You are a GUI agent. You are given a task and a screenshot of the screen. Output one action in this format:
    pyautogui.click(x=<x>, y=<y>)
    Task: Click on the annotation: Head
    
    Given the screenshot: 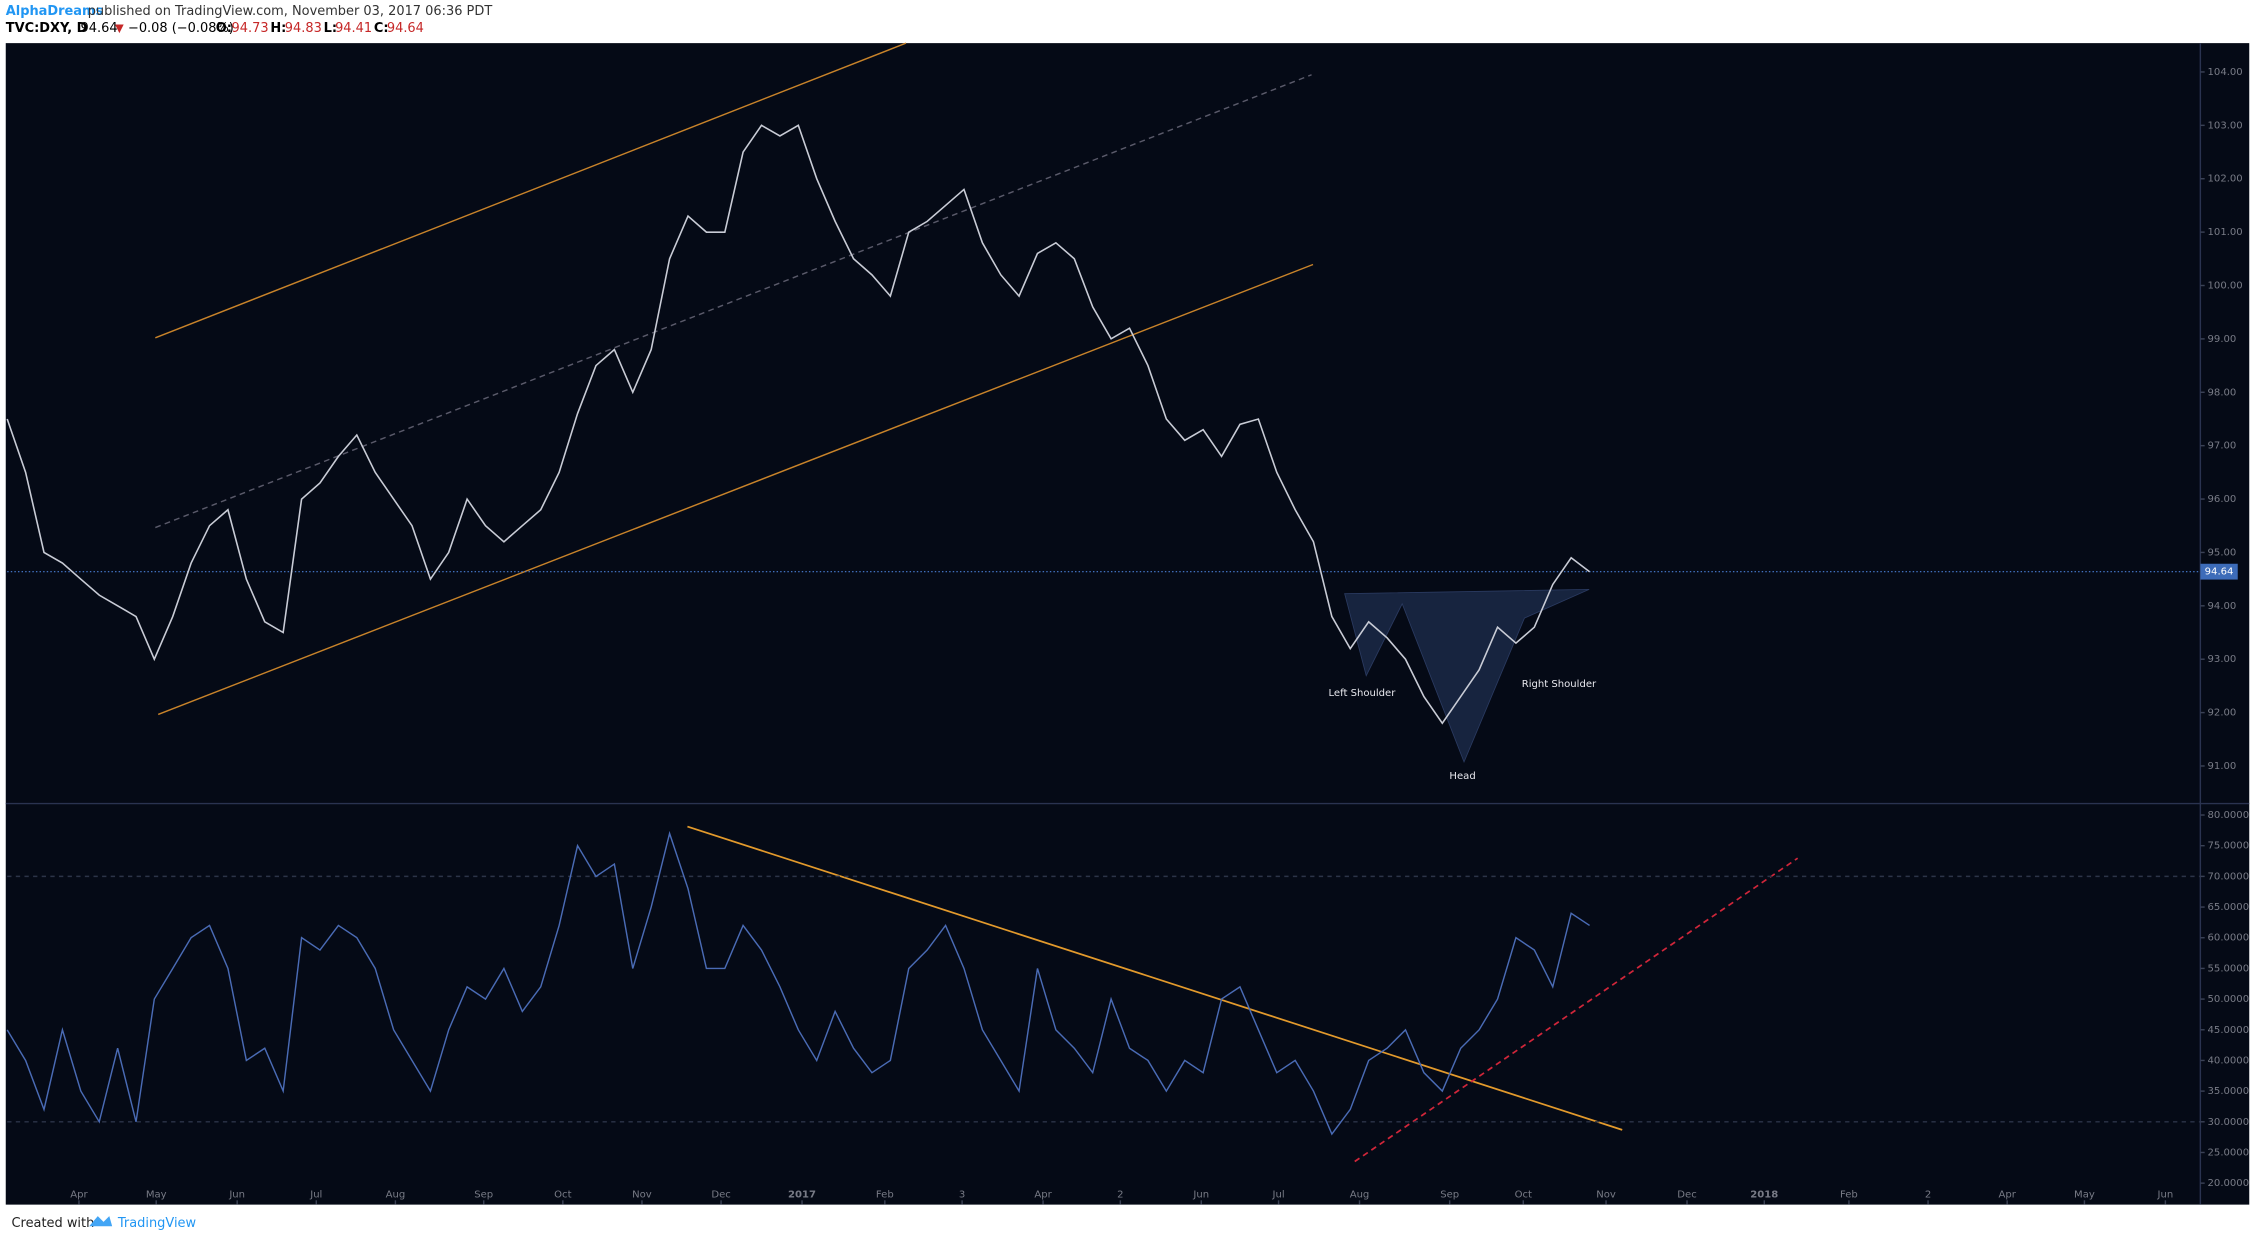 What is the action you would take?
    pyautogui.click(x=1462, y=776)
    